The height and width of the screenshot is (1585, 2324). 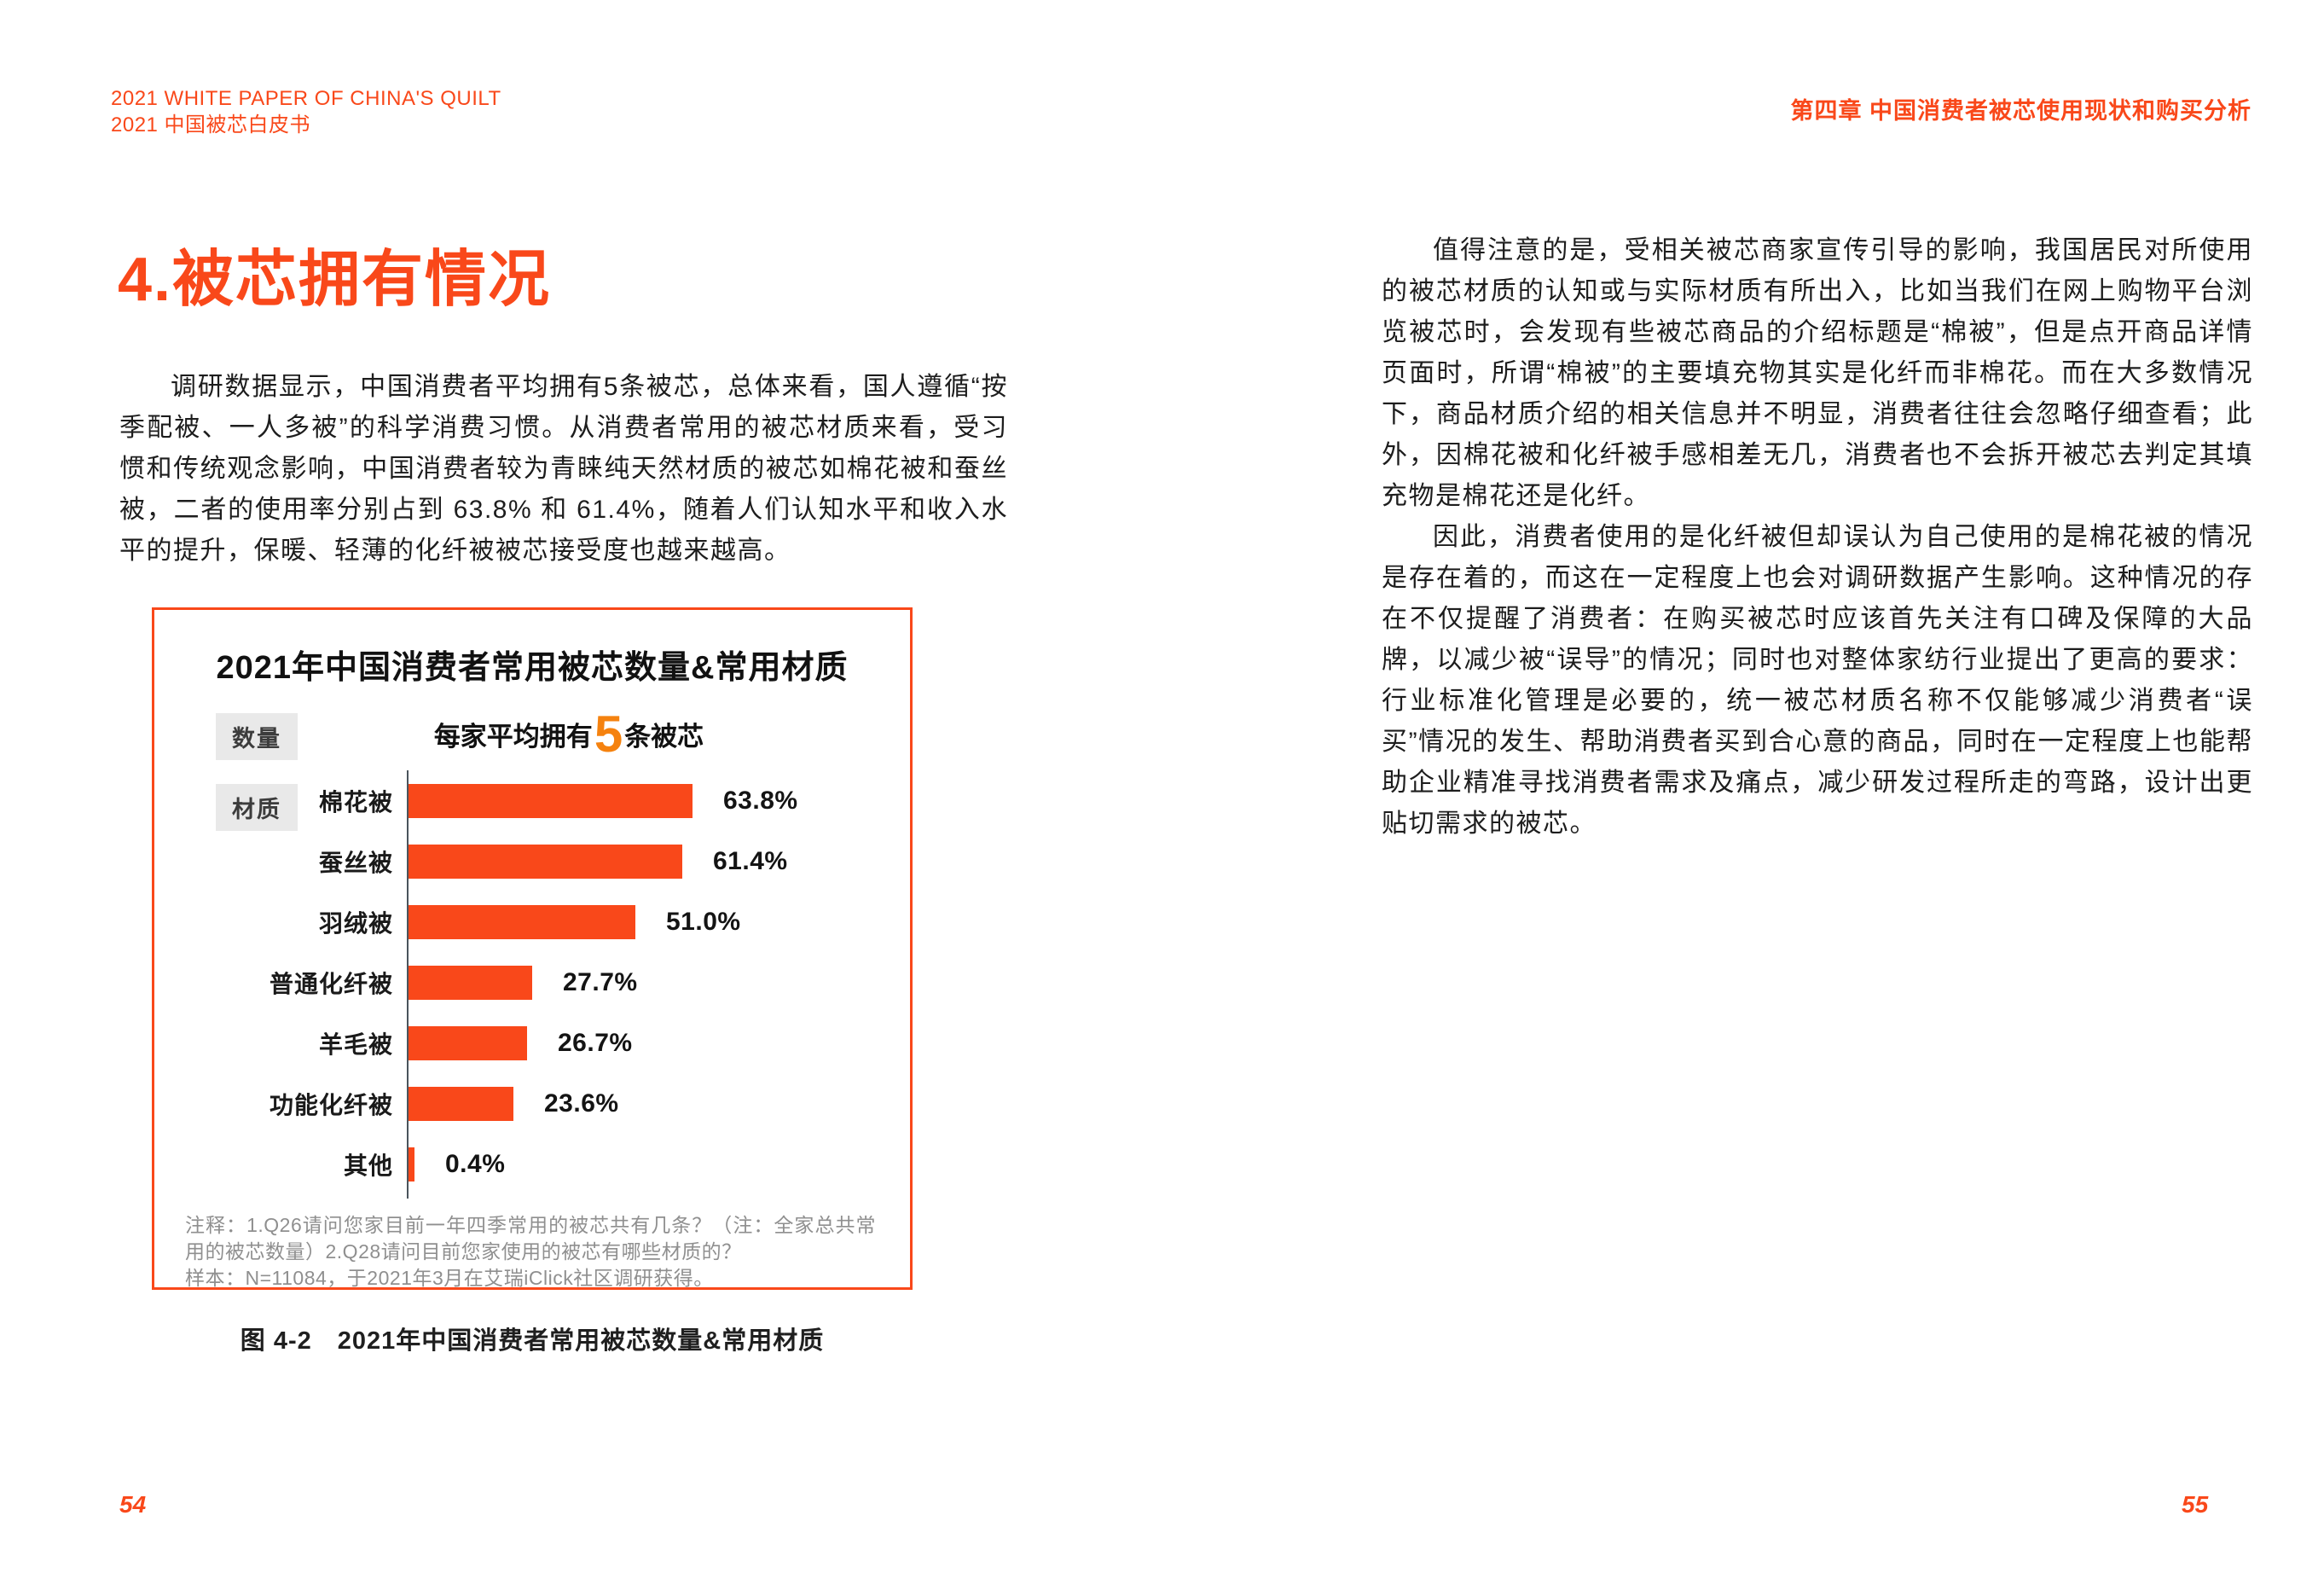 I want to click on bar-row: 棉花被 63.8%, so click(x=532, y=800).